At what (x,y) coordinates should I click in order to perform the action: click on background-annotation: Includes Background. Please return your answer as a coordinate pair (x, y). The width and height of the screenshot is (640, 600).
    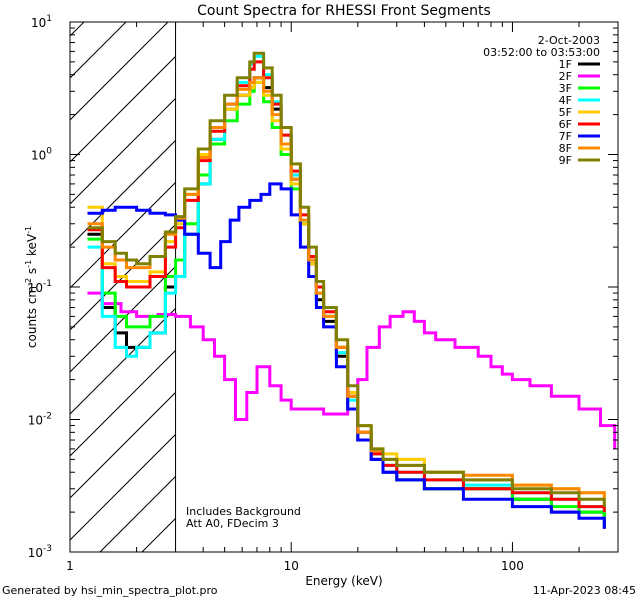
    Looking at the image, I should click on (243, 511).